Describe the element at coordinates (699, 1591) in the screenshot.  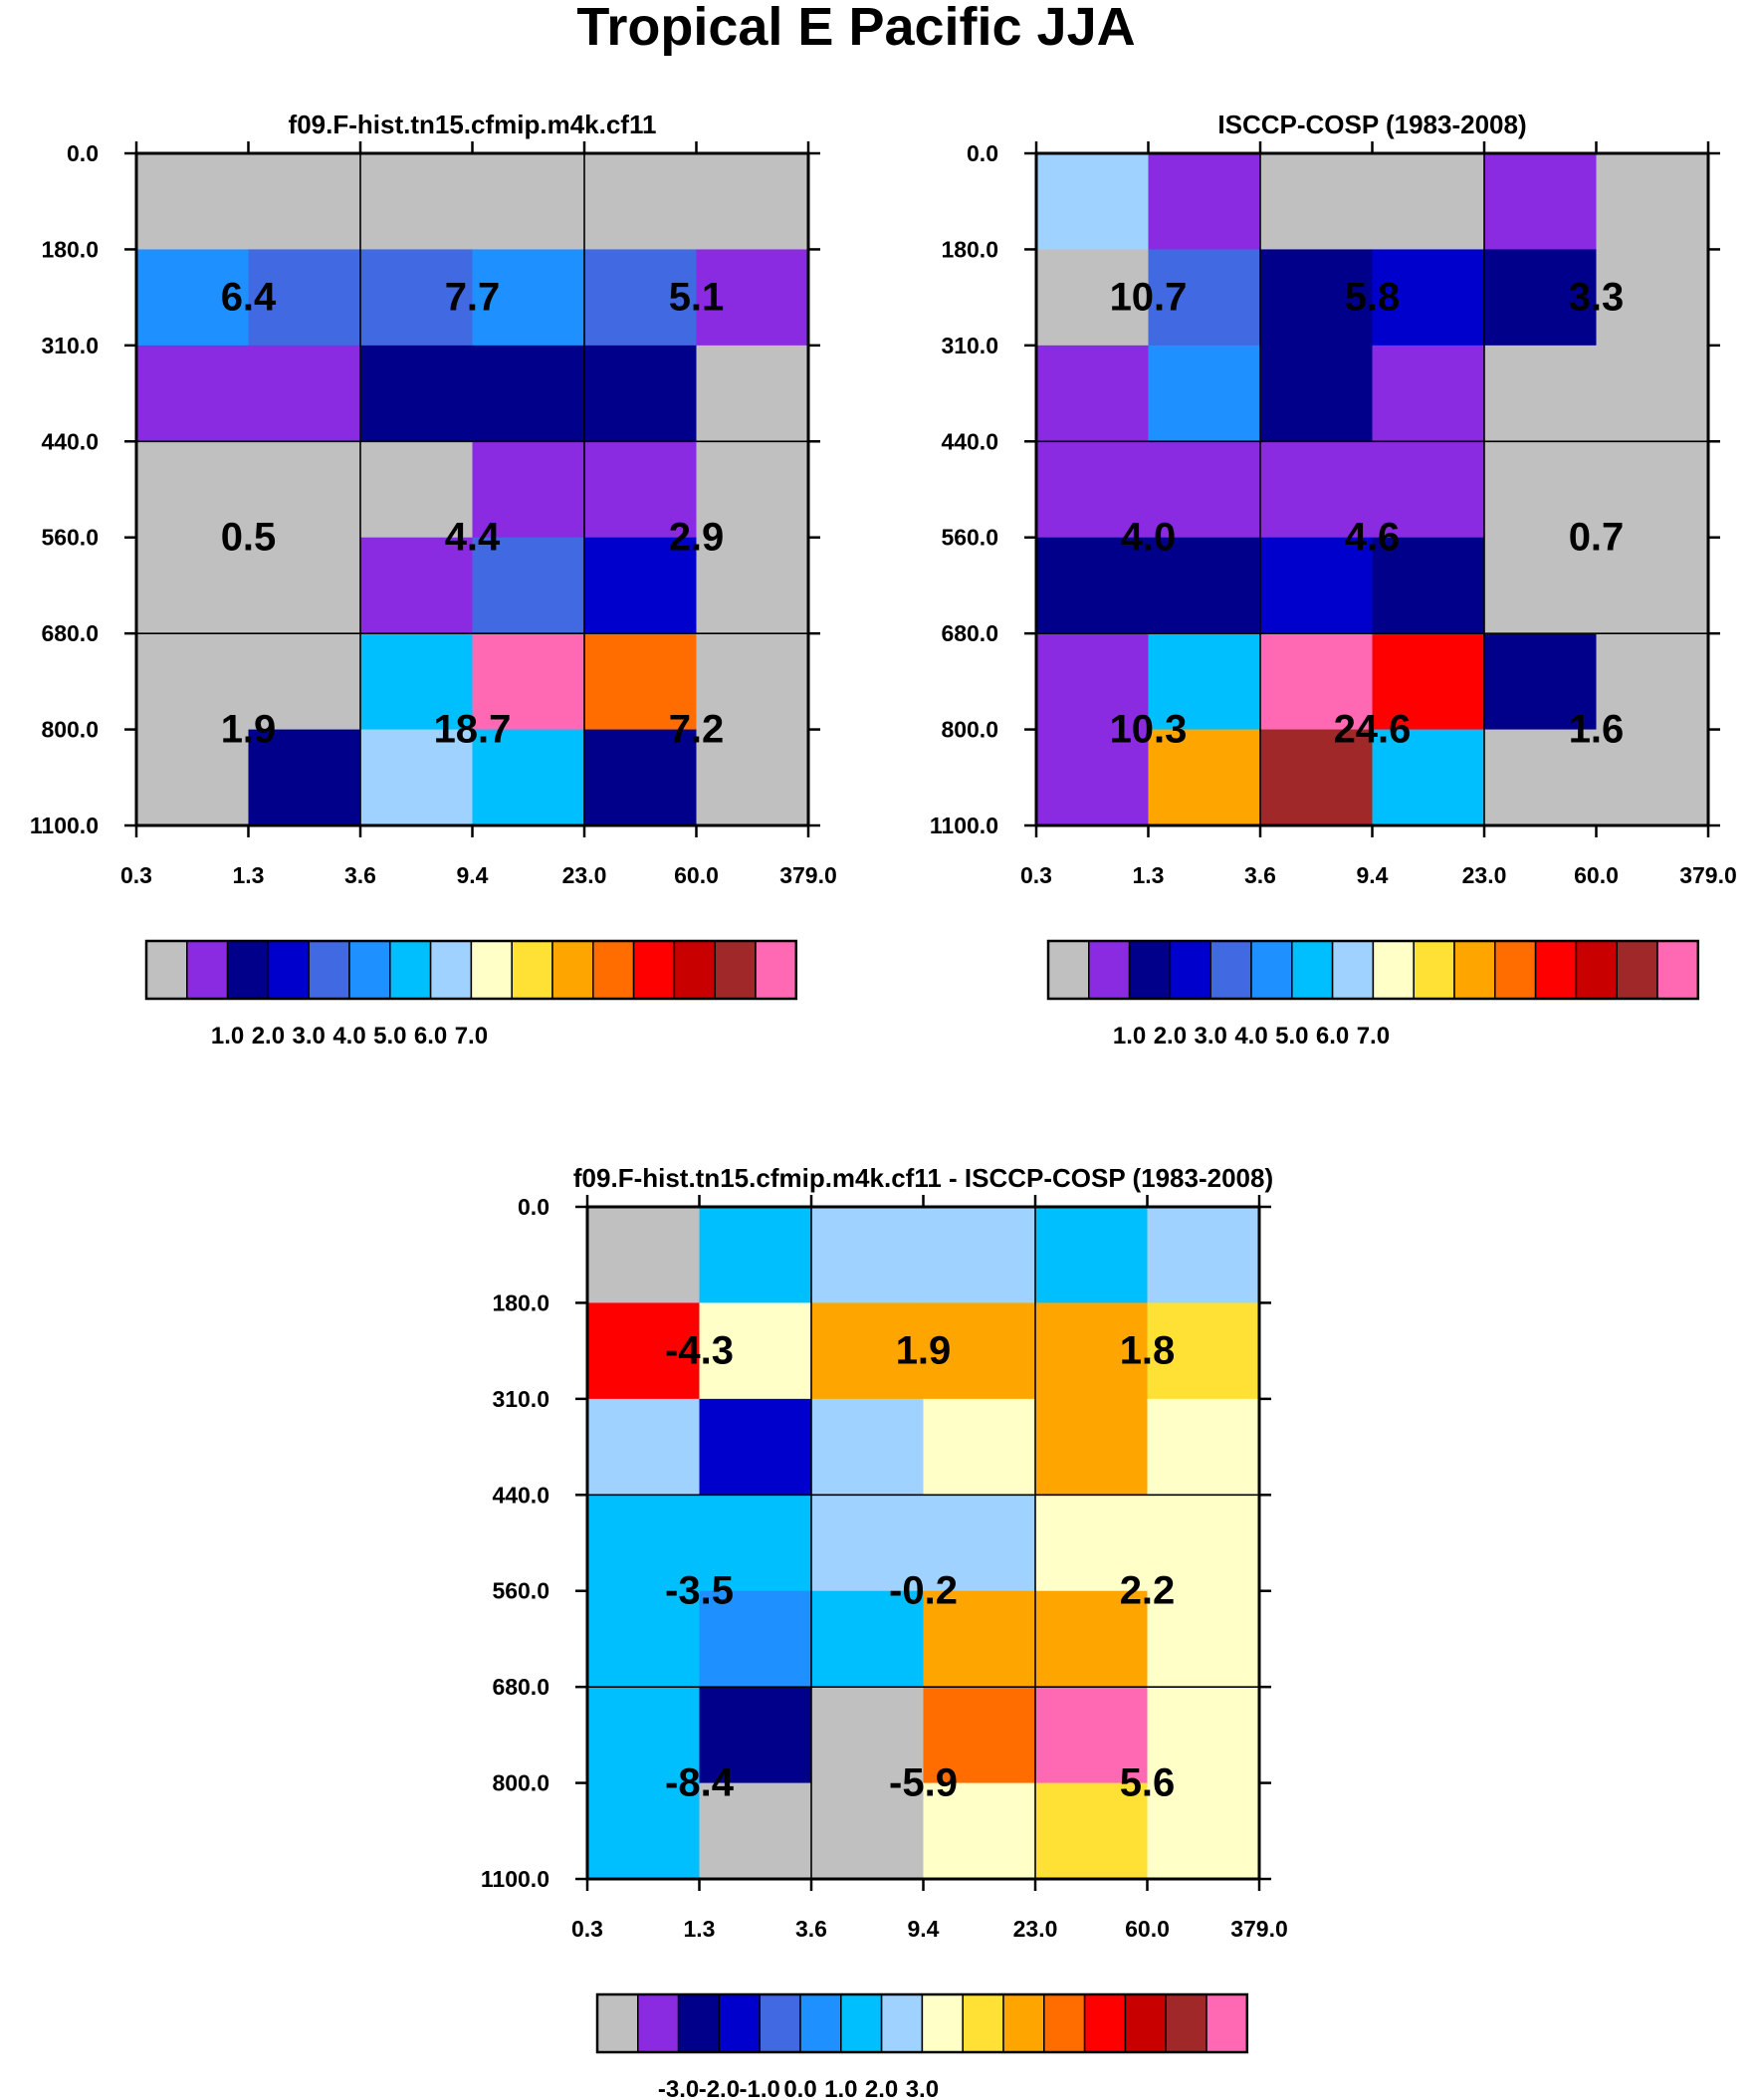
I see `cell-group-value: -3.5` at that location.